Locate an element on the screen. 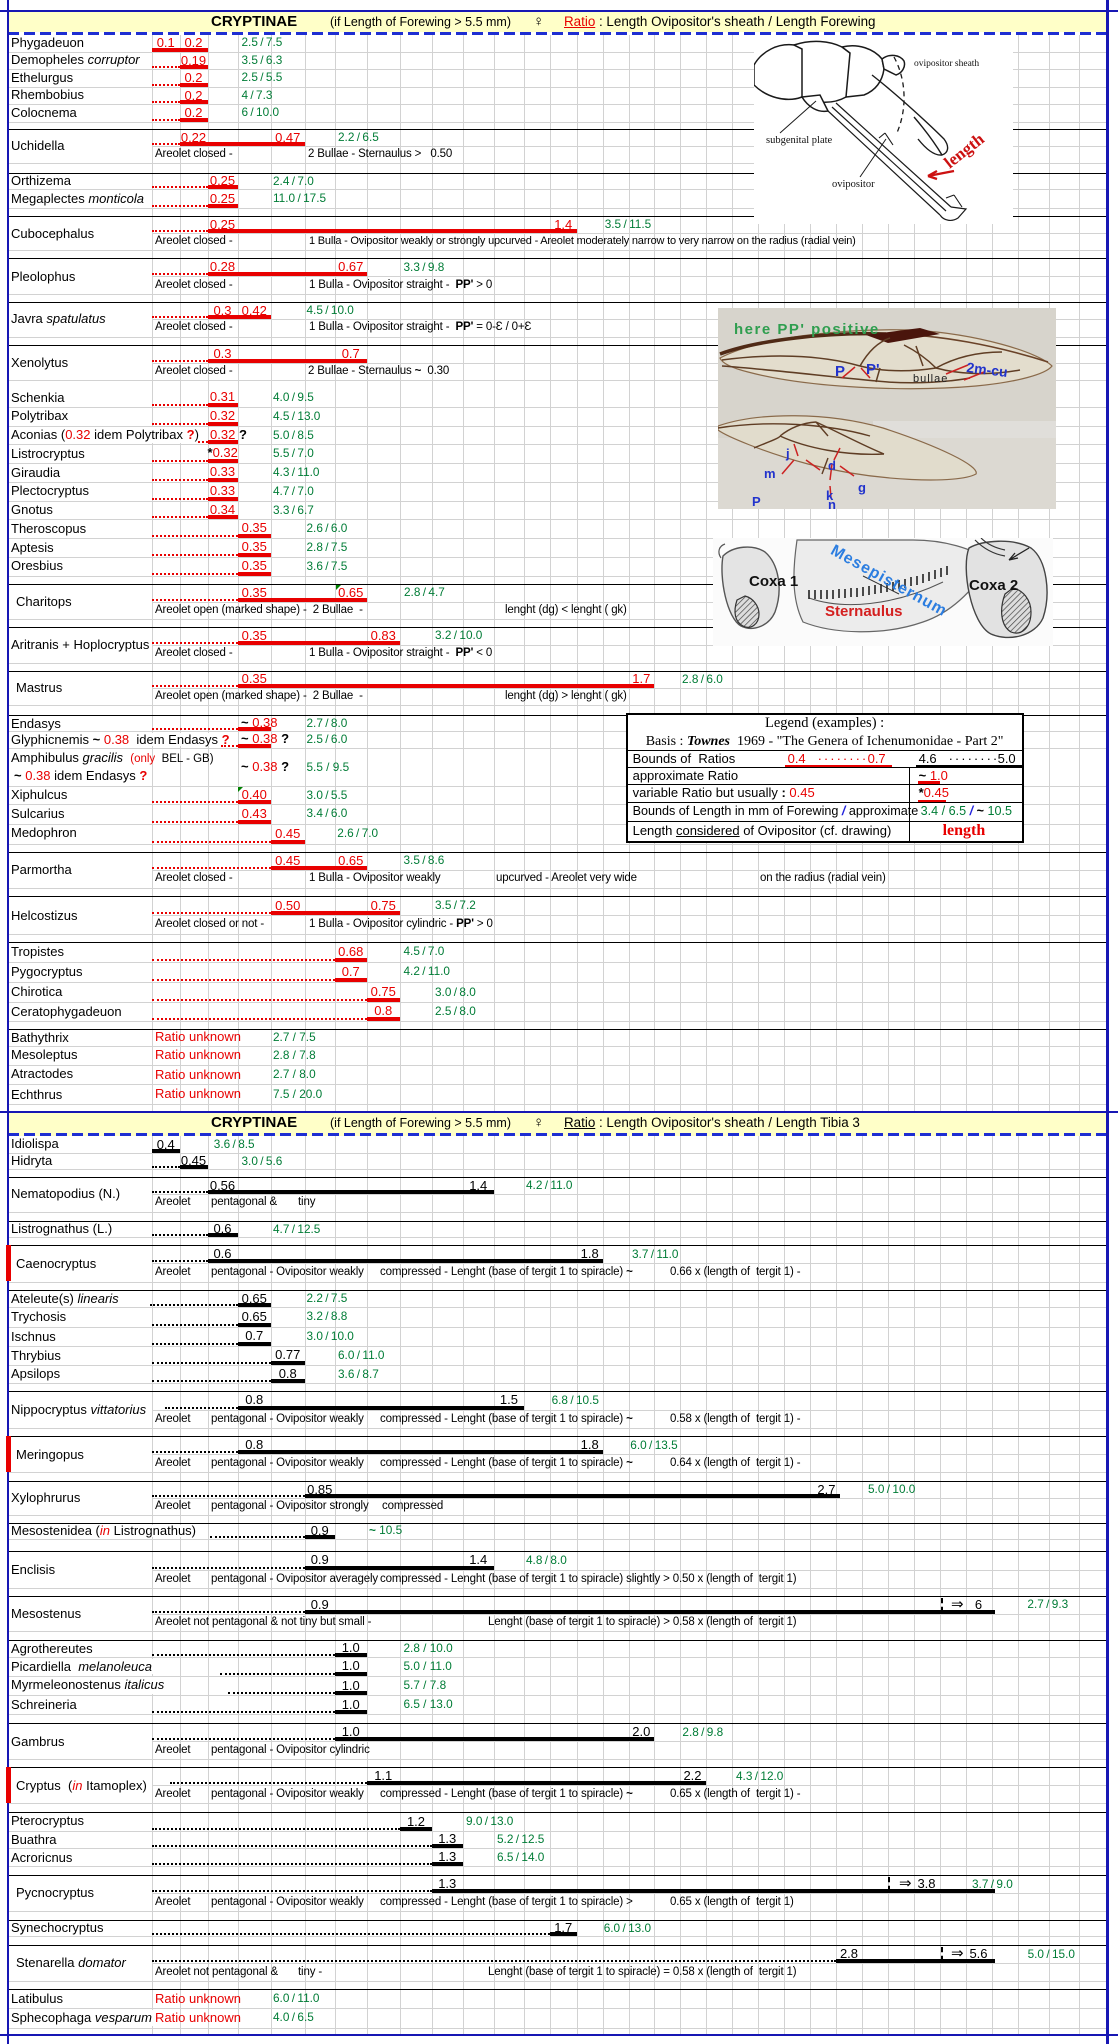 The width and height of the screenshot is (1118, 2044). svg-text: j is located at coordinates (787, 453).